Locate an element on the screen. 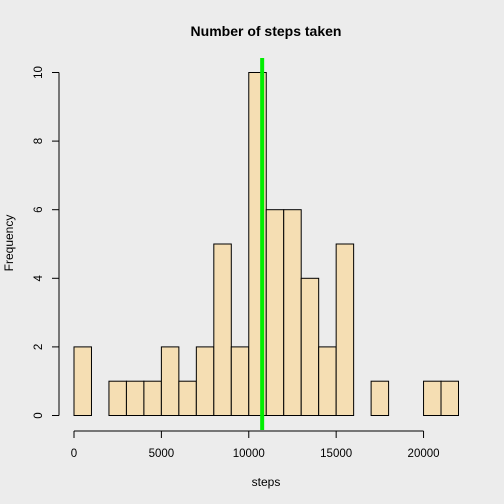 The width and height of the screenshot is (504, 504). y-axis: 0 2 4 6 8 10 is located at coordinates (46, 242).